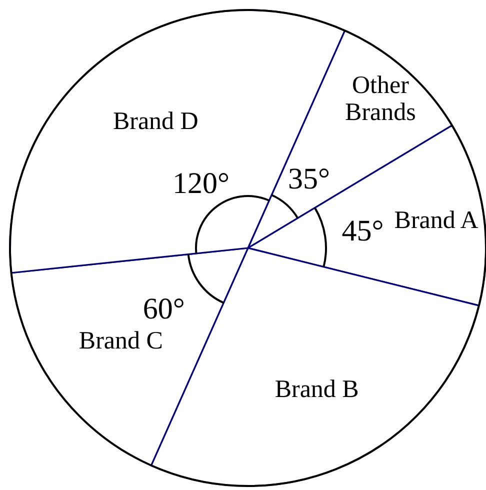  Describe the element at coordinates (363, 231) in the screenshot. I see `data-label: 45°` at that location.